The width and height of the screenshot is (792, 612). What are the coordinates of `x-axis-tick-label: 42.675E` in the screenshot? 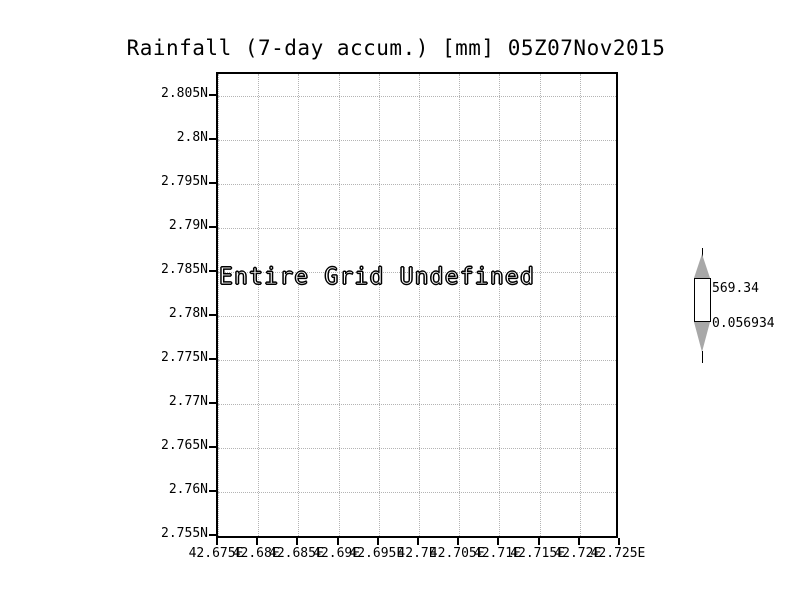 It's located at (216, 553).